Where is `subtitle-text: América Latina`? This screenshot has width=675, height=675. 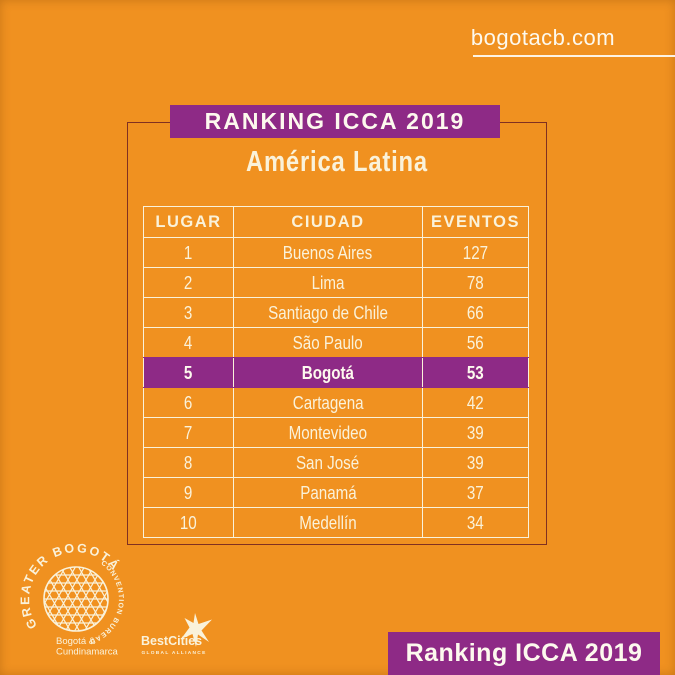 subtitle-text: América Latina is located at coordinates (337, 162).